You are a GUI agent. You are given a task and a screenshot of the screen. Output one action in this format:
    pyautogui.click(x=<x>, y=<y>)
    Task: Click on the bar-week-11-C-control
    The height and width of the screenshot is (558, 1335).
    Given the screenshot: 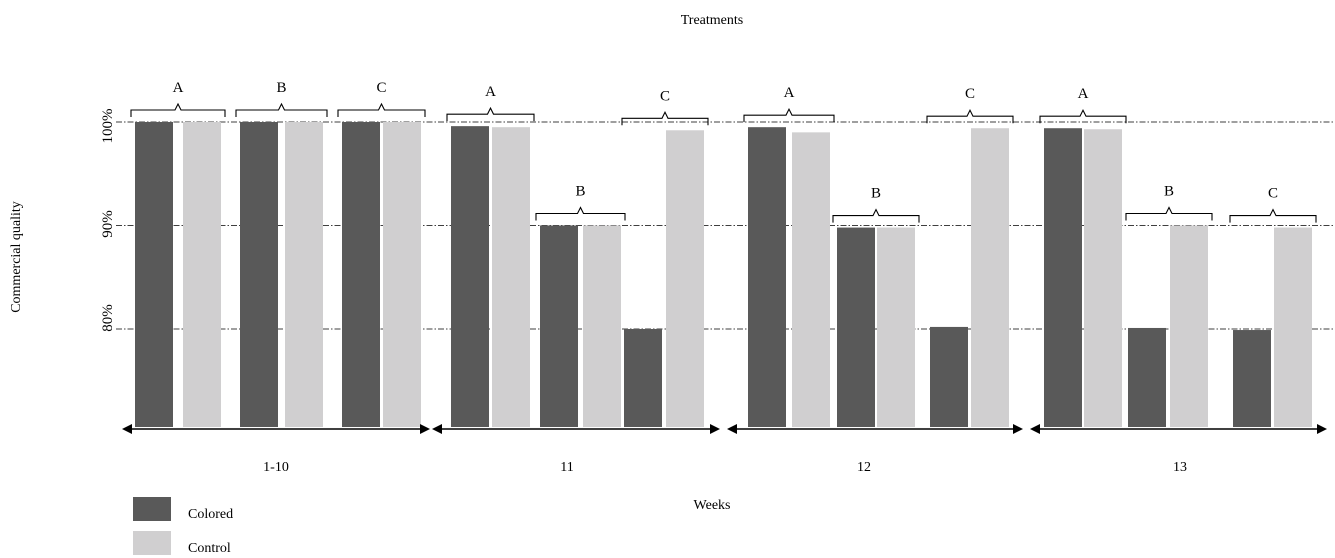 What is the action you would take?
    pyautogui.click(x=685, y=278)
    